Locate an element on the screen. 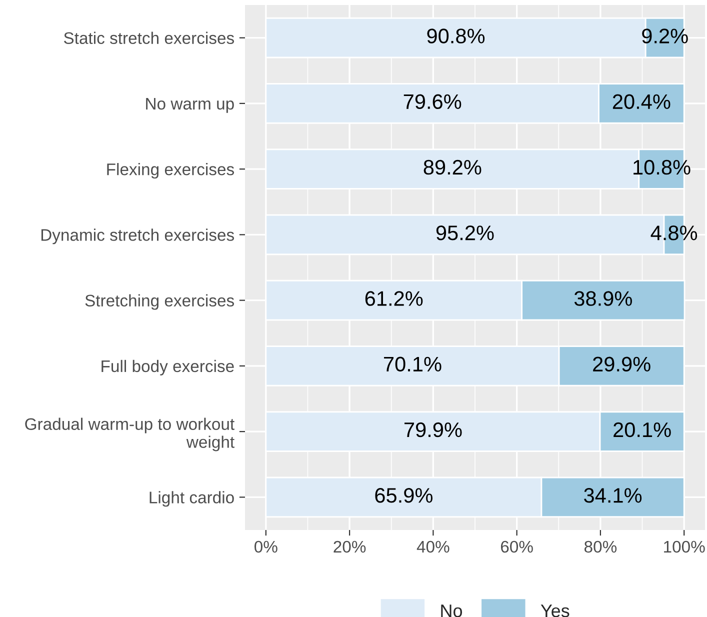  y-tick-label: Stretching exercises is located at coordinates (159, 302).